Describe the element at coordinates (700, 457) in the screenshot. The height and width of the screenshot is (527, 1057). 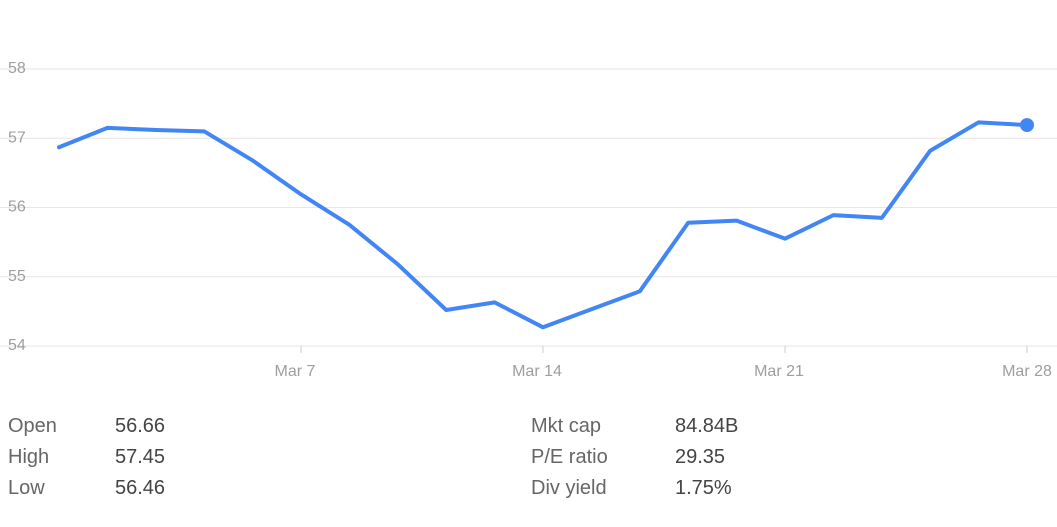
I see `stat-value: 29.35` at that location.